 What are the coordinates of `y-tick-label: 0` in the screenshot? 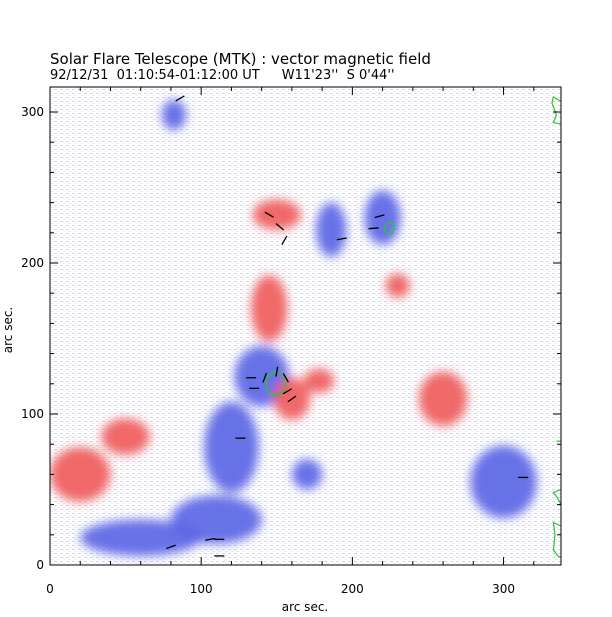 It's located at (40, 565).